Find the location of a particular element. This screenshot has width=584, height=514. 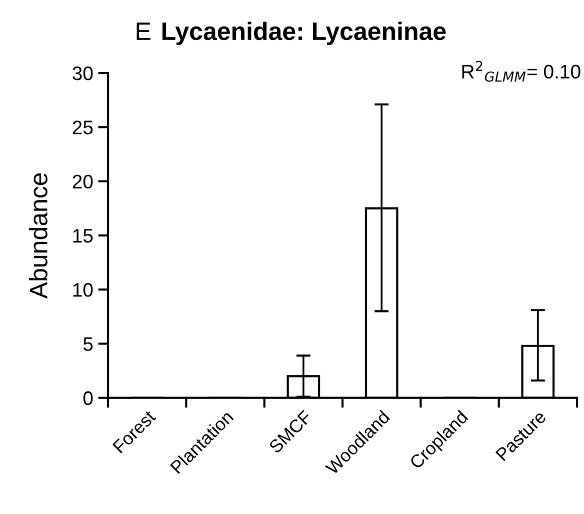

y-tick-label: 5 is located at coordinates (88, 344).